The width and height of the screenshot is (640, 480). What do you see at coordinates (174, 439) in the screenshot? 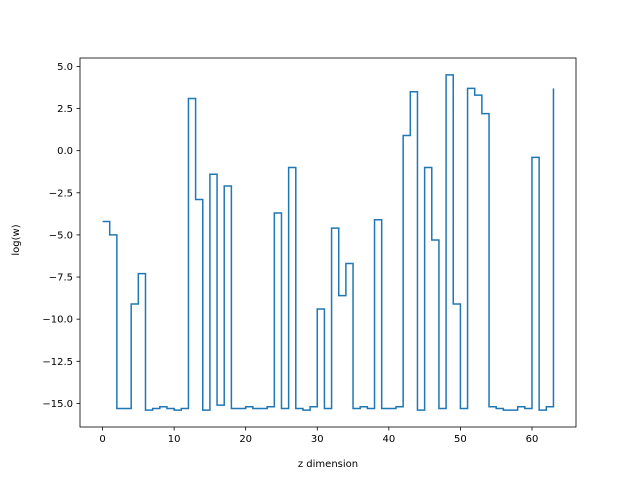
I see `x-tick-label: 10` at bounding box center [174, 439].